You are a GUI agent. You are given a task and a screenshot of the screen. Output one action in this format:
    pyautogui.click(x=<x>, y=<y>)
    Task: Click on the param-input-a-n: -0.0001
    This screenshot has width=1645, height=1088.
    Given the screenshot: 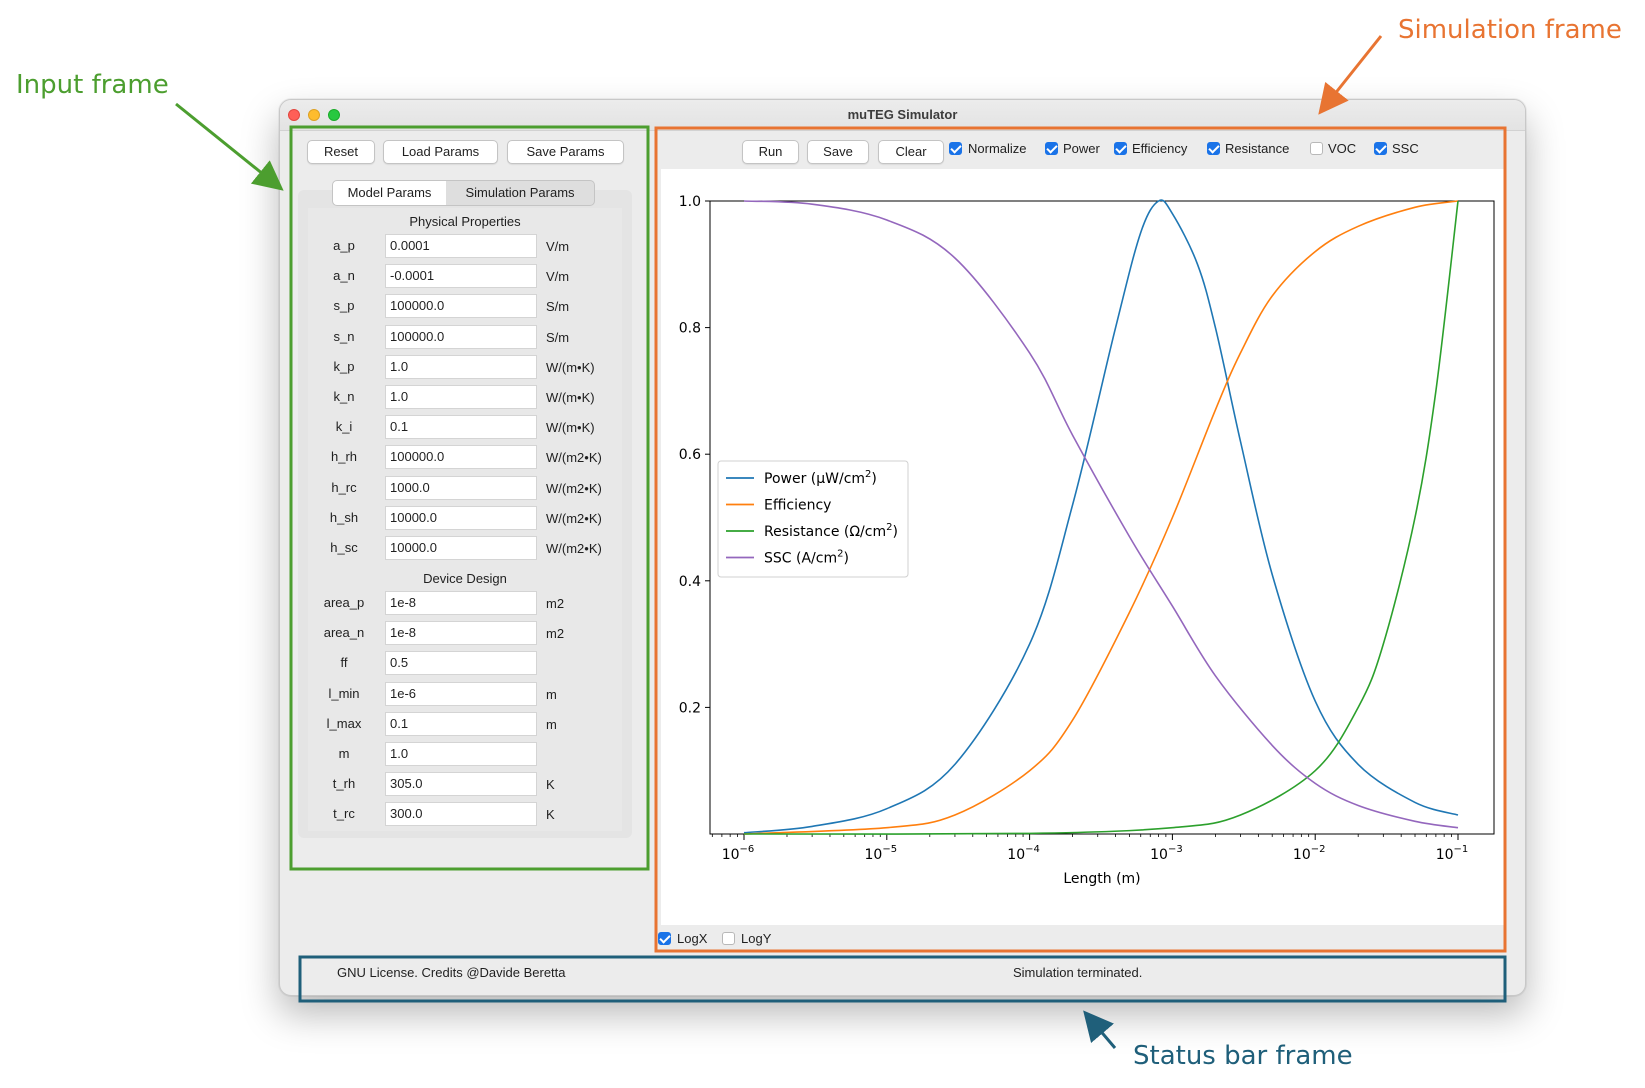 What is the action you would take?
    pyautogui.click(x=461, y=276)
    